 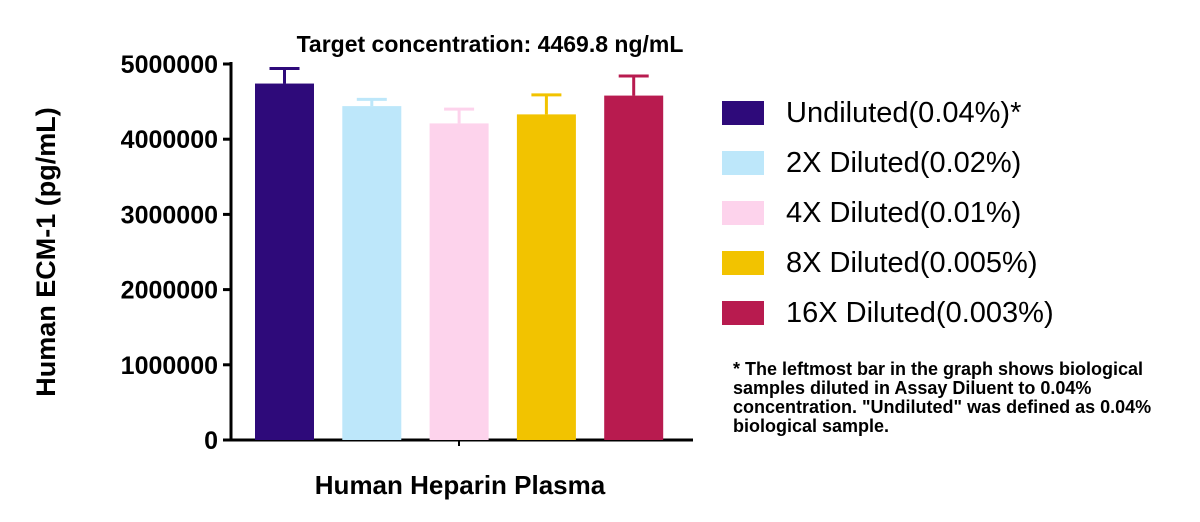 What do you see at coordinates (169, 140) in the screenshot?
I see `y-tick-label: 4000000` at bounding box center [169, 140].